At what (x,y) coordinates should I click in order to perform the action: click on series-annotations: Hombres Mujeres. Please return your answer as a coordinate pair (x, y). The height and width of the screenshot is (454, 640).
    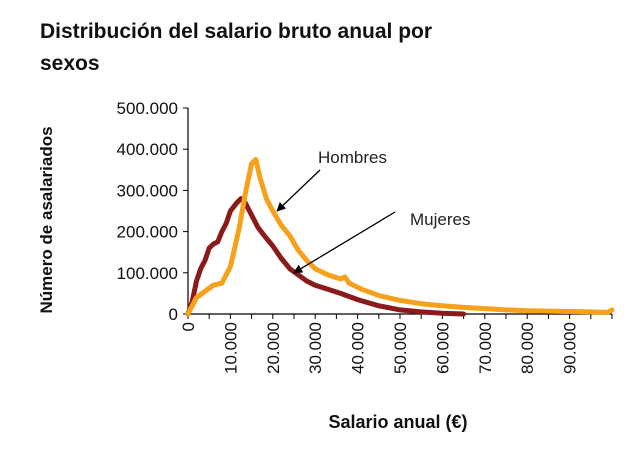
    Looking at the image, I should click on (373, 211).